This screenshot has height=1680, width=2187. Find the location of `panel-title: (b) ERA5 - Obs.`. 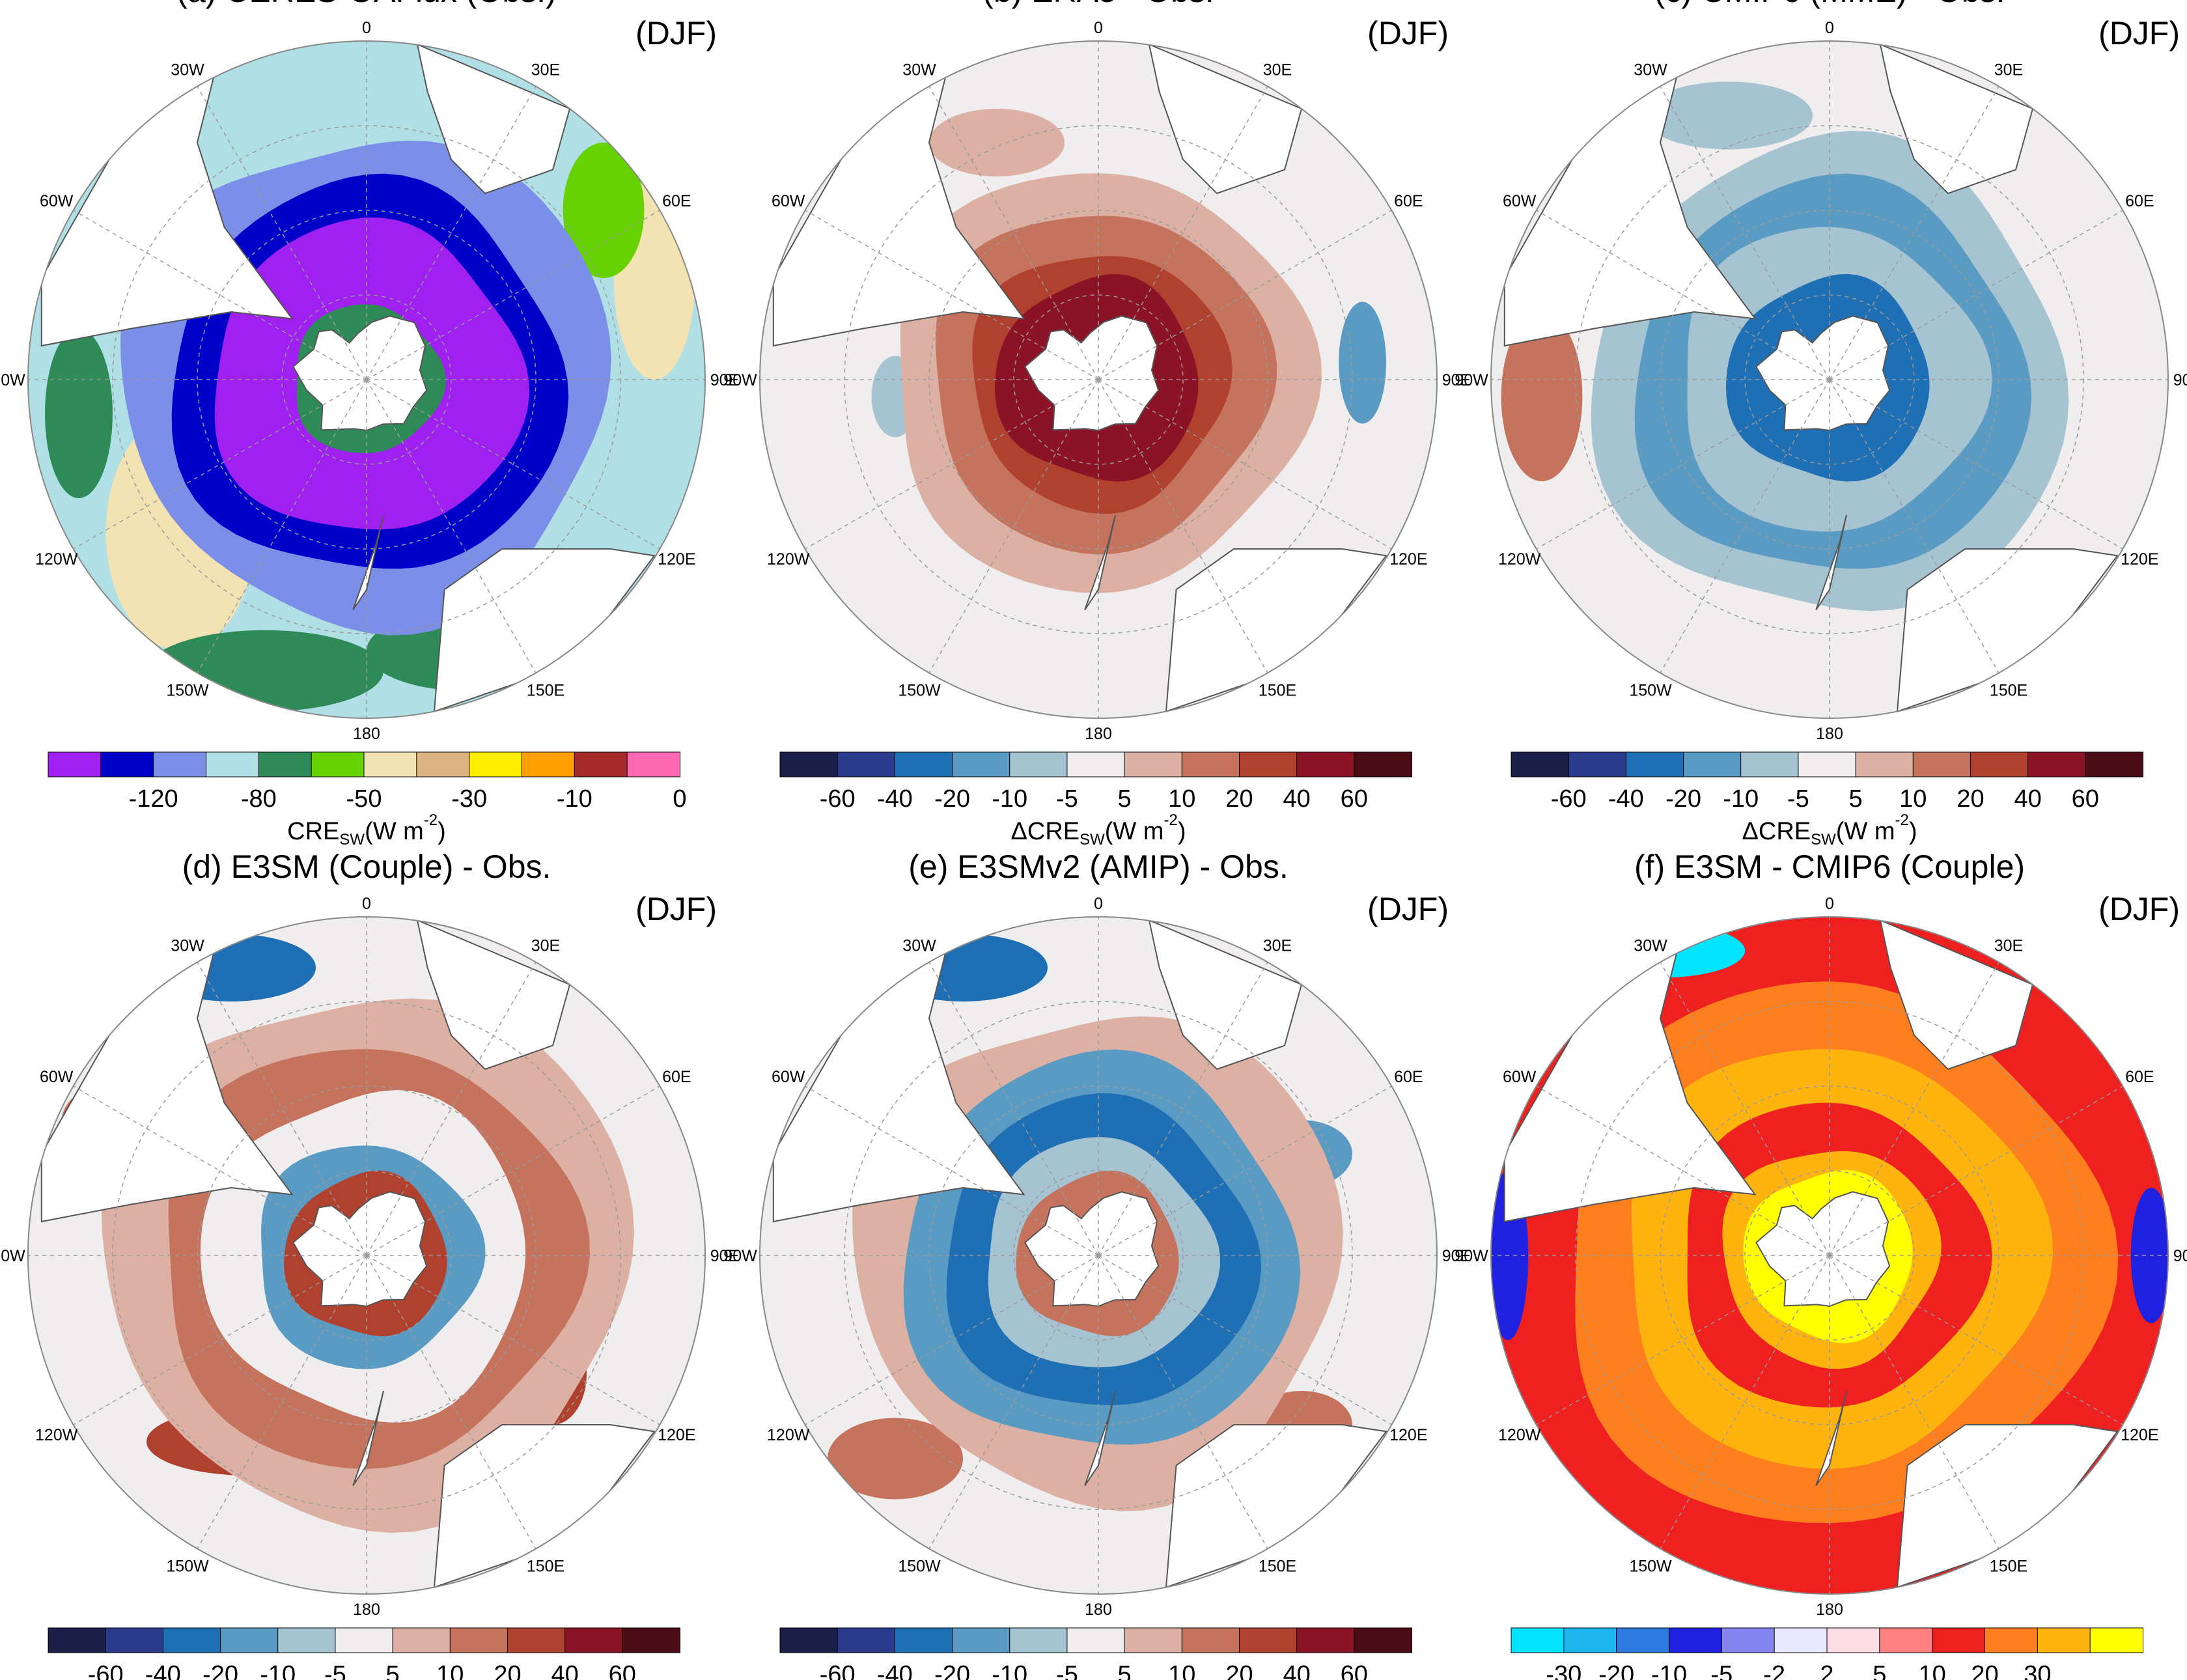

panel-title: (b) ERA5 - Obs. is located at coordinates (1098, 5).